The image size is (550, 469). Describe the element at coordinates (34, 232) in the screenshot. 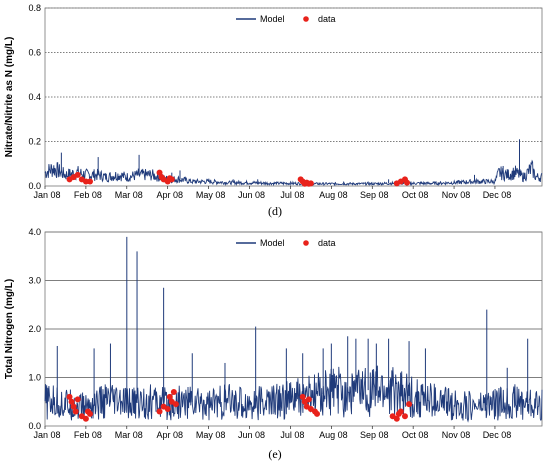

I see `y-tick-label: 4.0` at that location.